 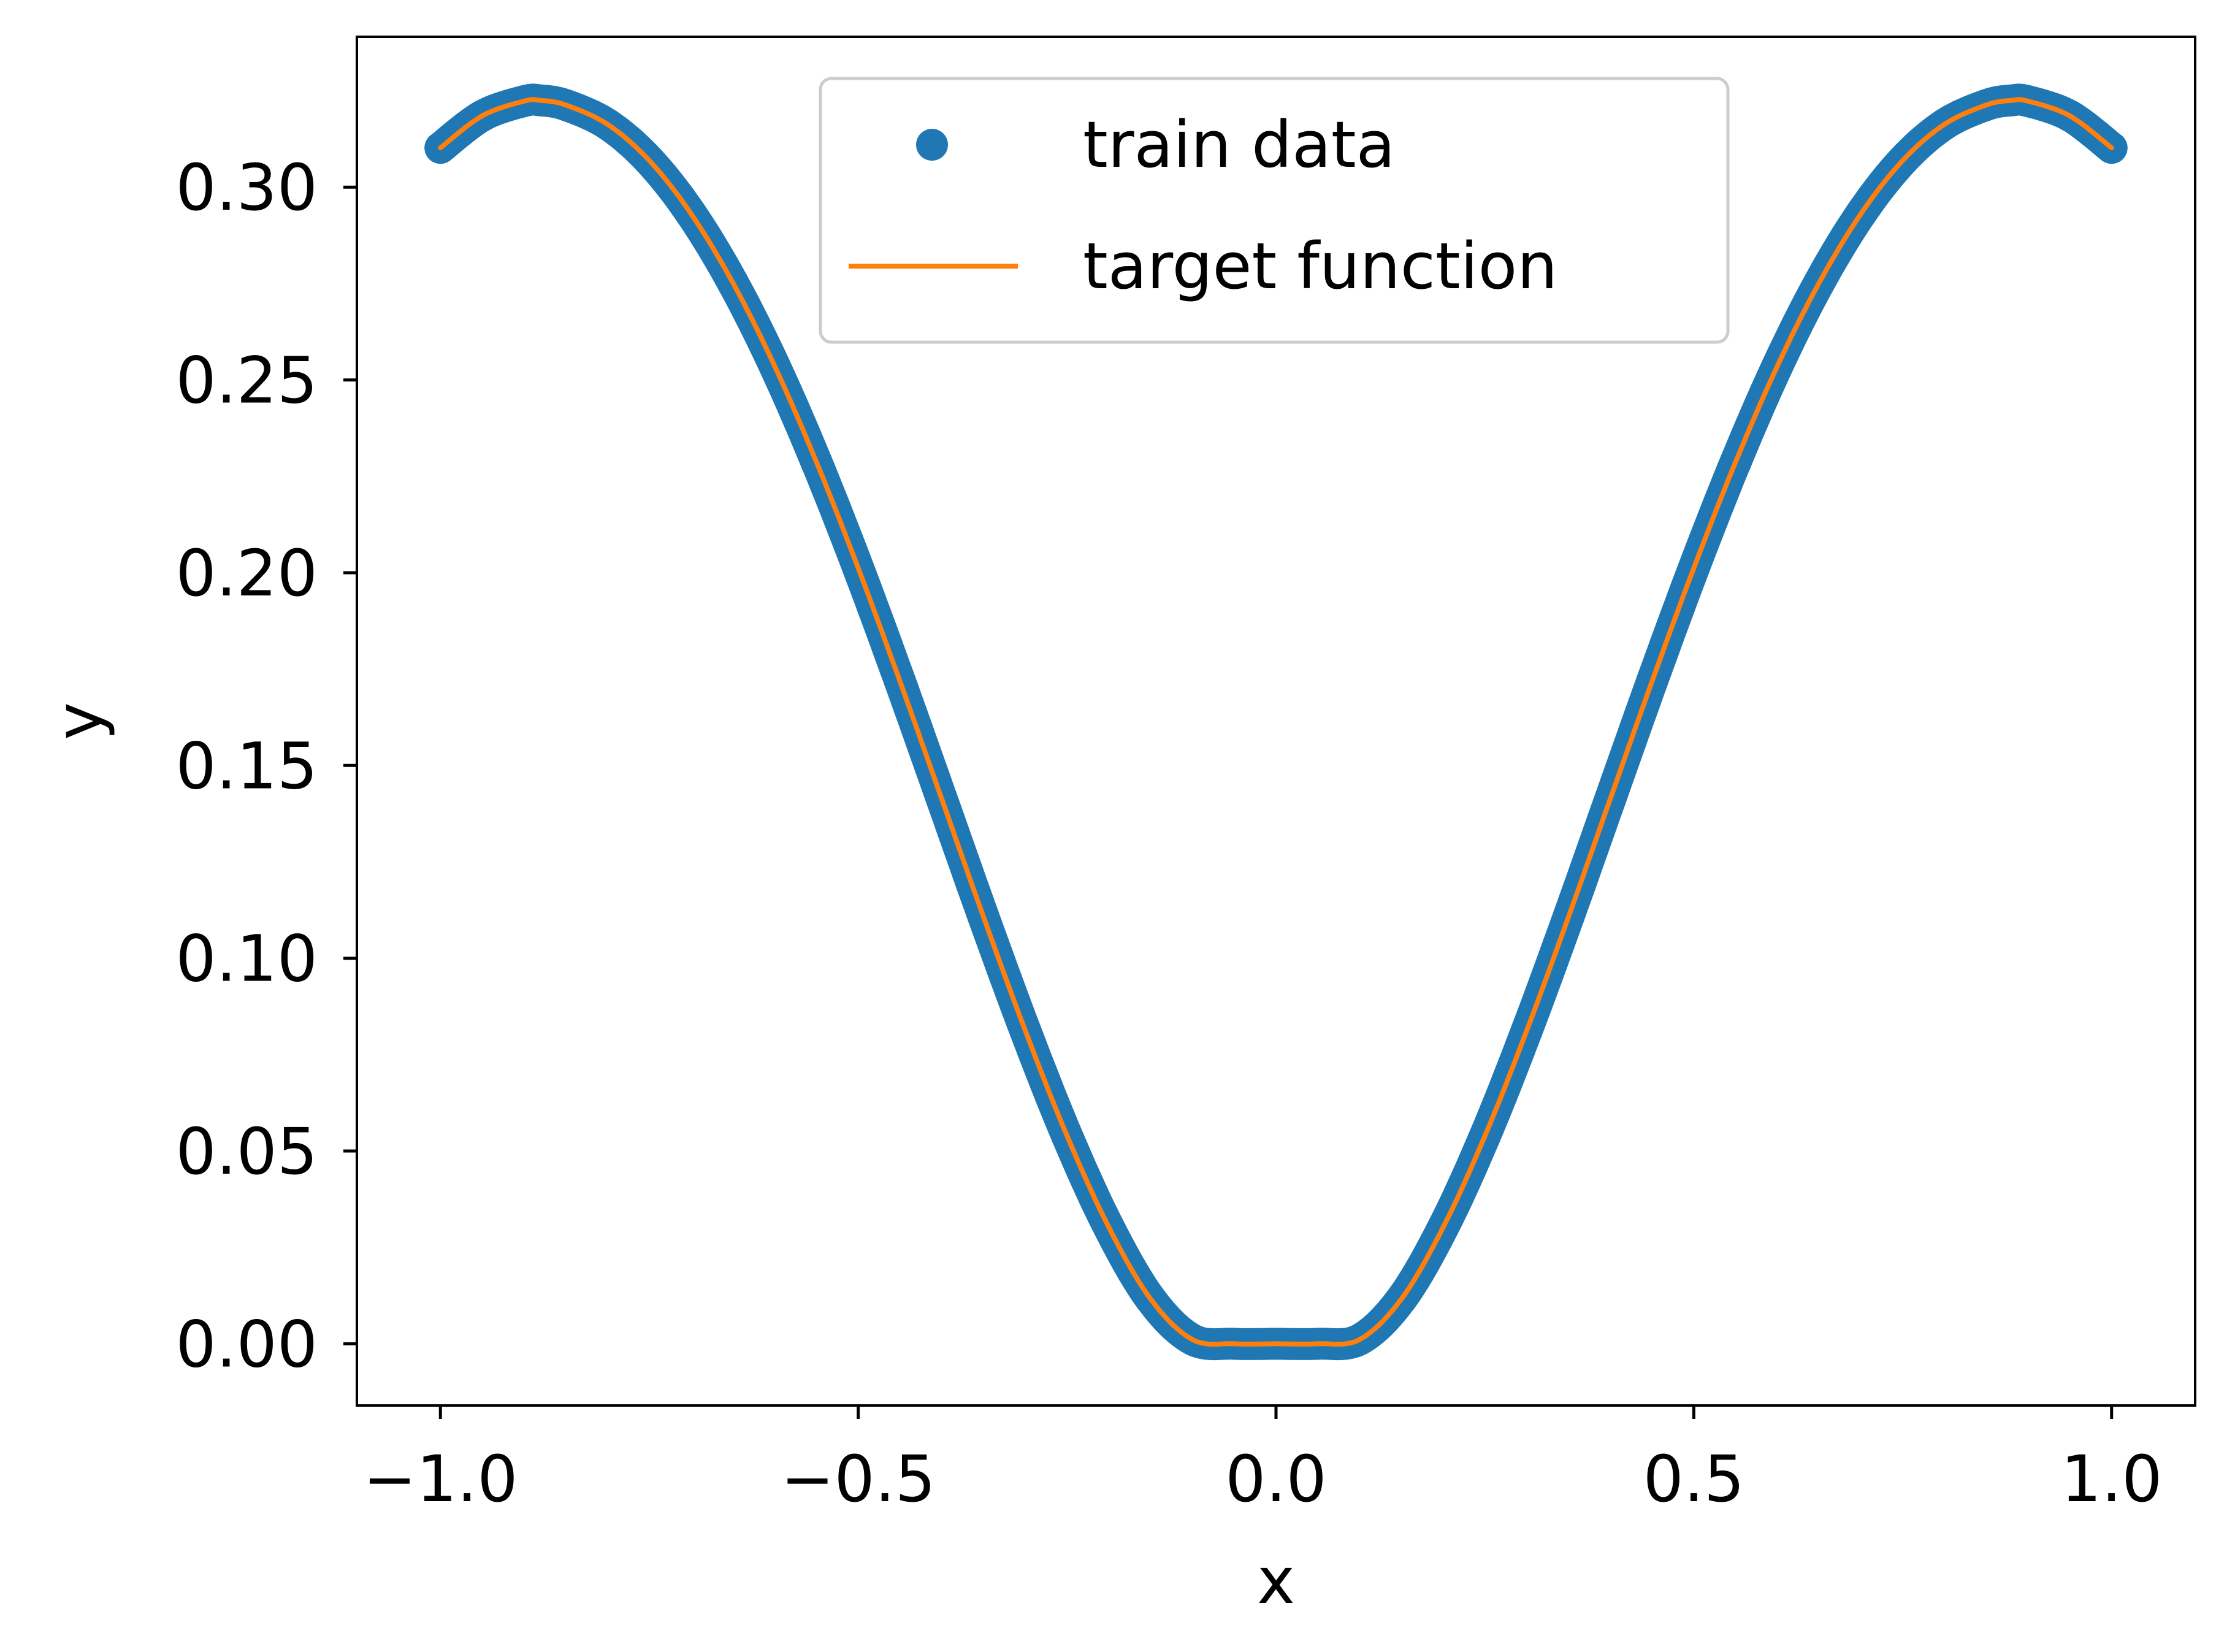 I want to click on y-axis-label: y, so click(x=79, y=721).